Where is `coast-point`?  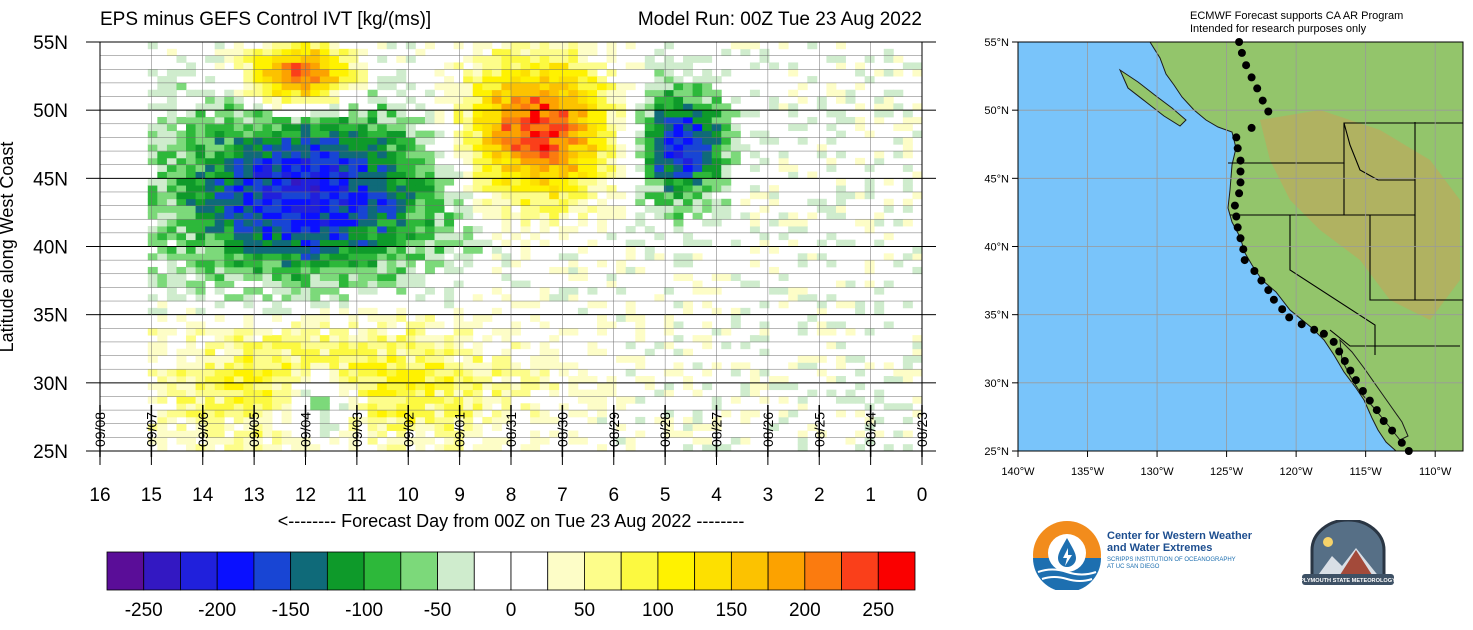
coast-point is located at coordinates (1282, 309).